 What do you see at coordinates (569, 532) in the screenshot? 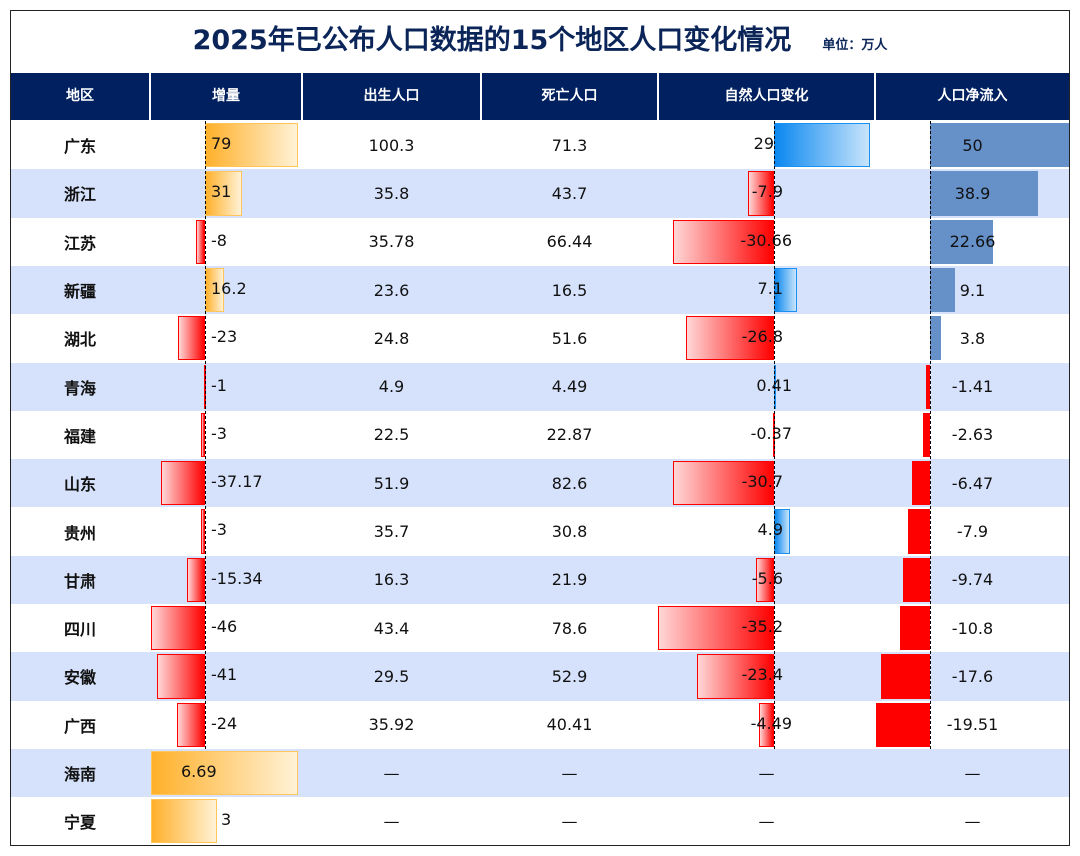
I see `deaths-cell: 30.8` at bounding box center [569, 532].